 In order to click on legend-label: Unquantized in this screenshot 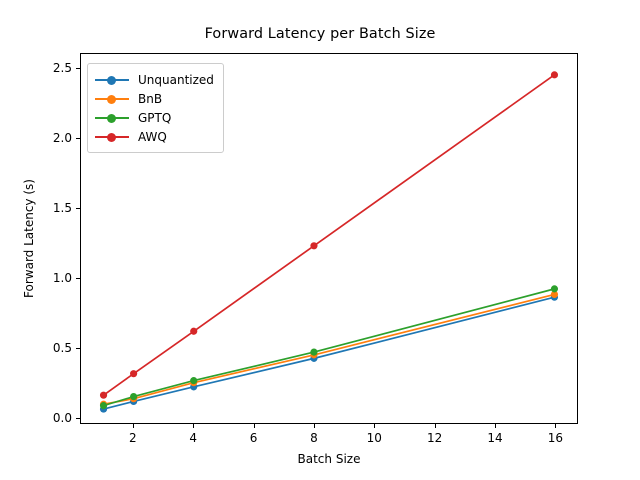, I will do `click(176, 79)`.